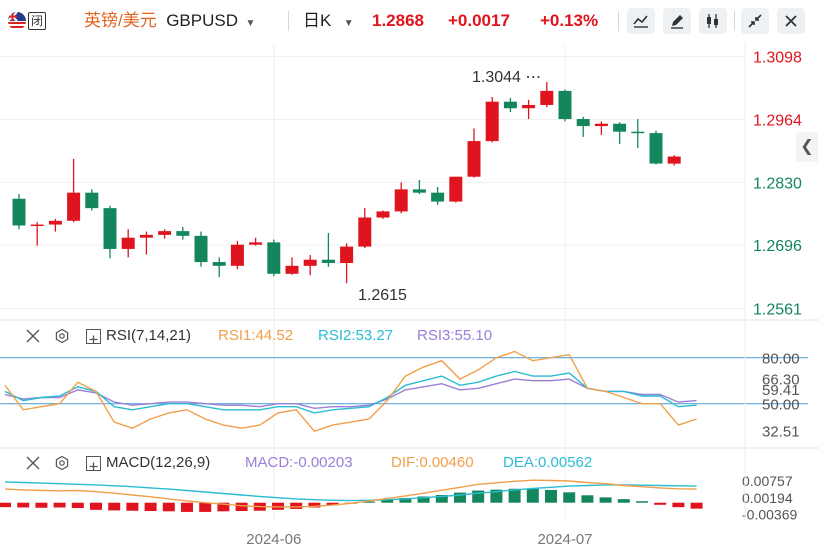 This screenshot has width=819, height=554. I want to click on interval-selector: 日K ▼, so click(328, 21).